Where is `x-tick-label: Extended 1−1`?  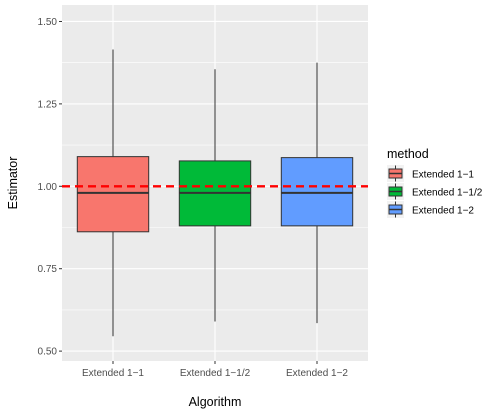
x-tick-label: Extended 1−1 is located at coordinates (113, 373).